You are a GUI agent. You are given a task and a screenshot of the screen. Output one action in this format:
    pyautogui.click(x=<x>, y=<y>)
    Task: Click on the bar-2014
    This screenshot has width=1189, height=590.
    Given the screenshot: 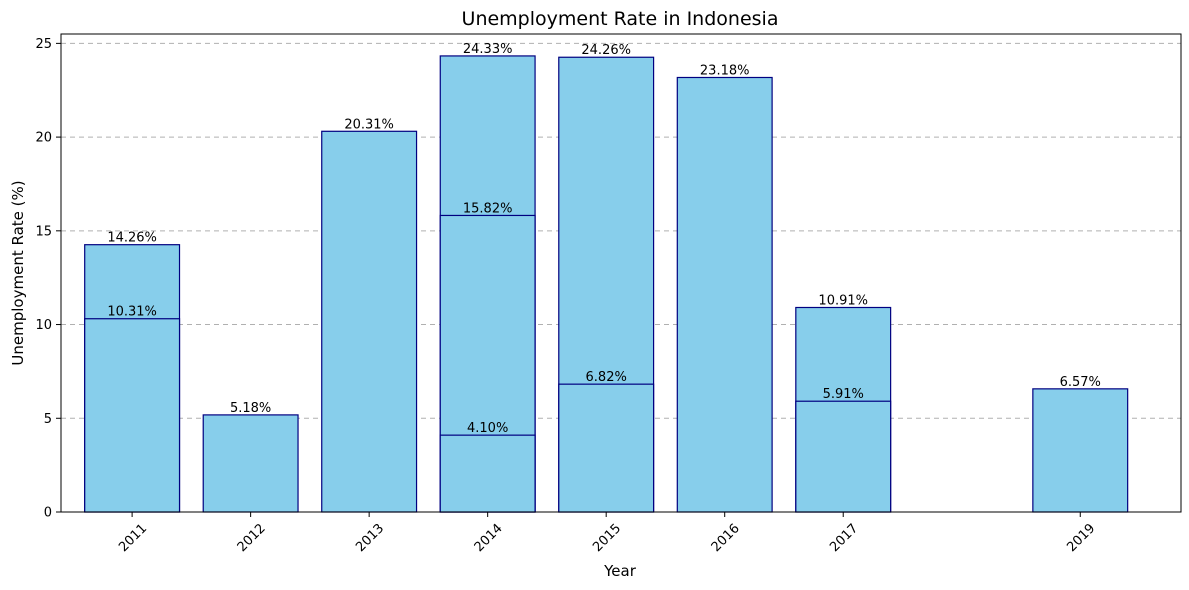 What is the action you would take?
    pyautogui.click(x=487, y=473)
    